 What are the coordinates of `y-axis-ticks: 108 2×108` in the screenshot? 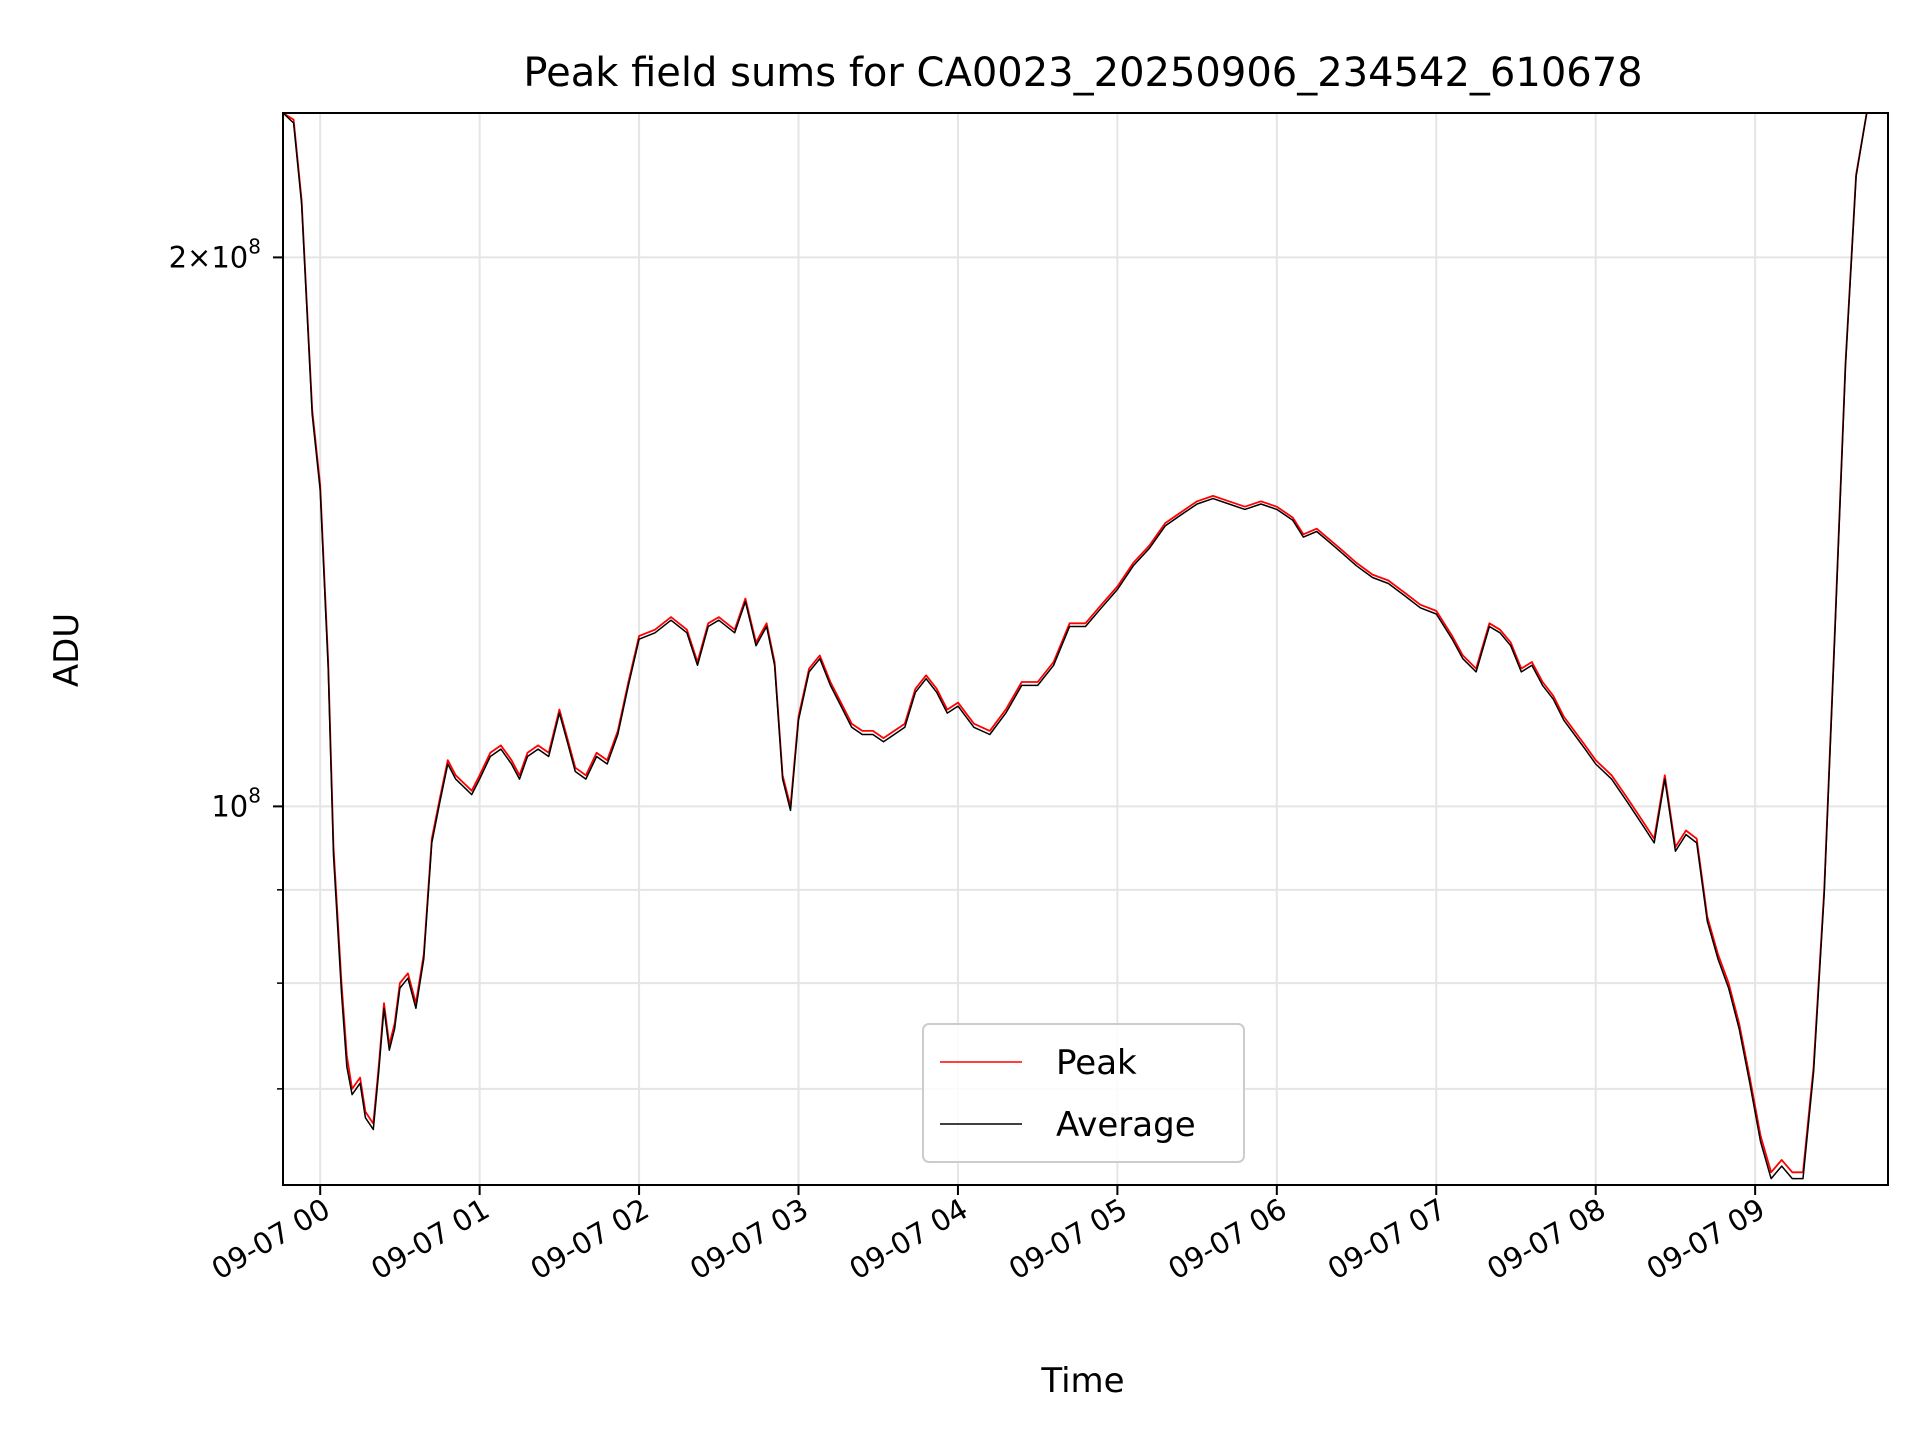 It's located at (226, 662).